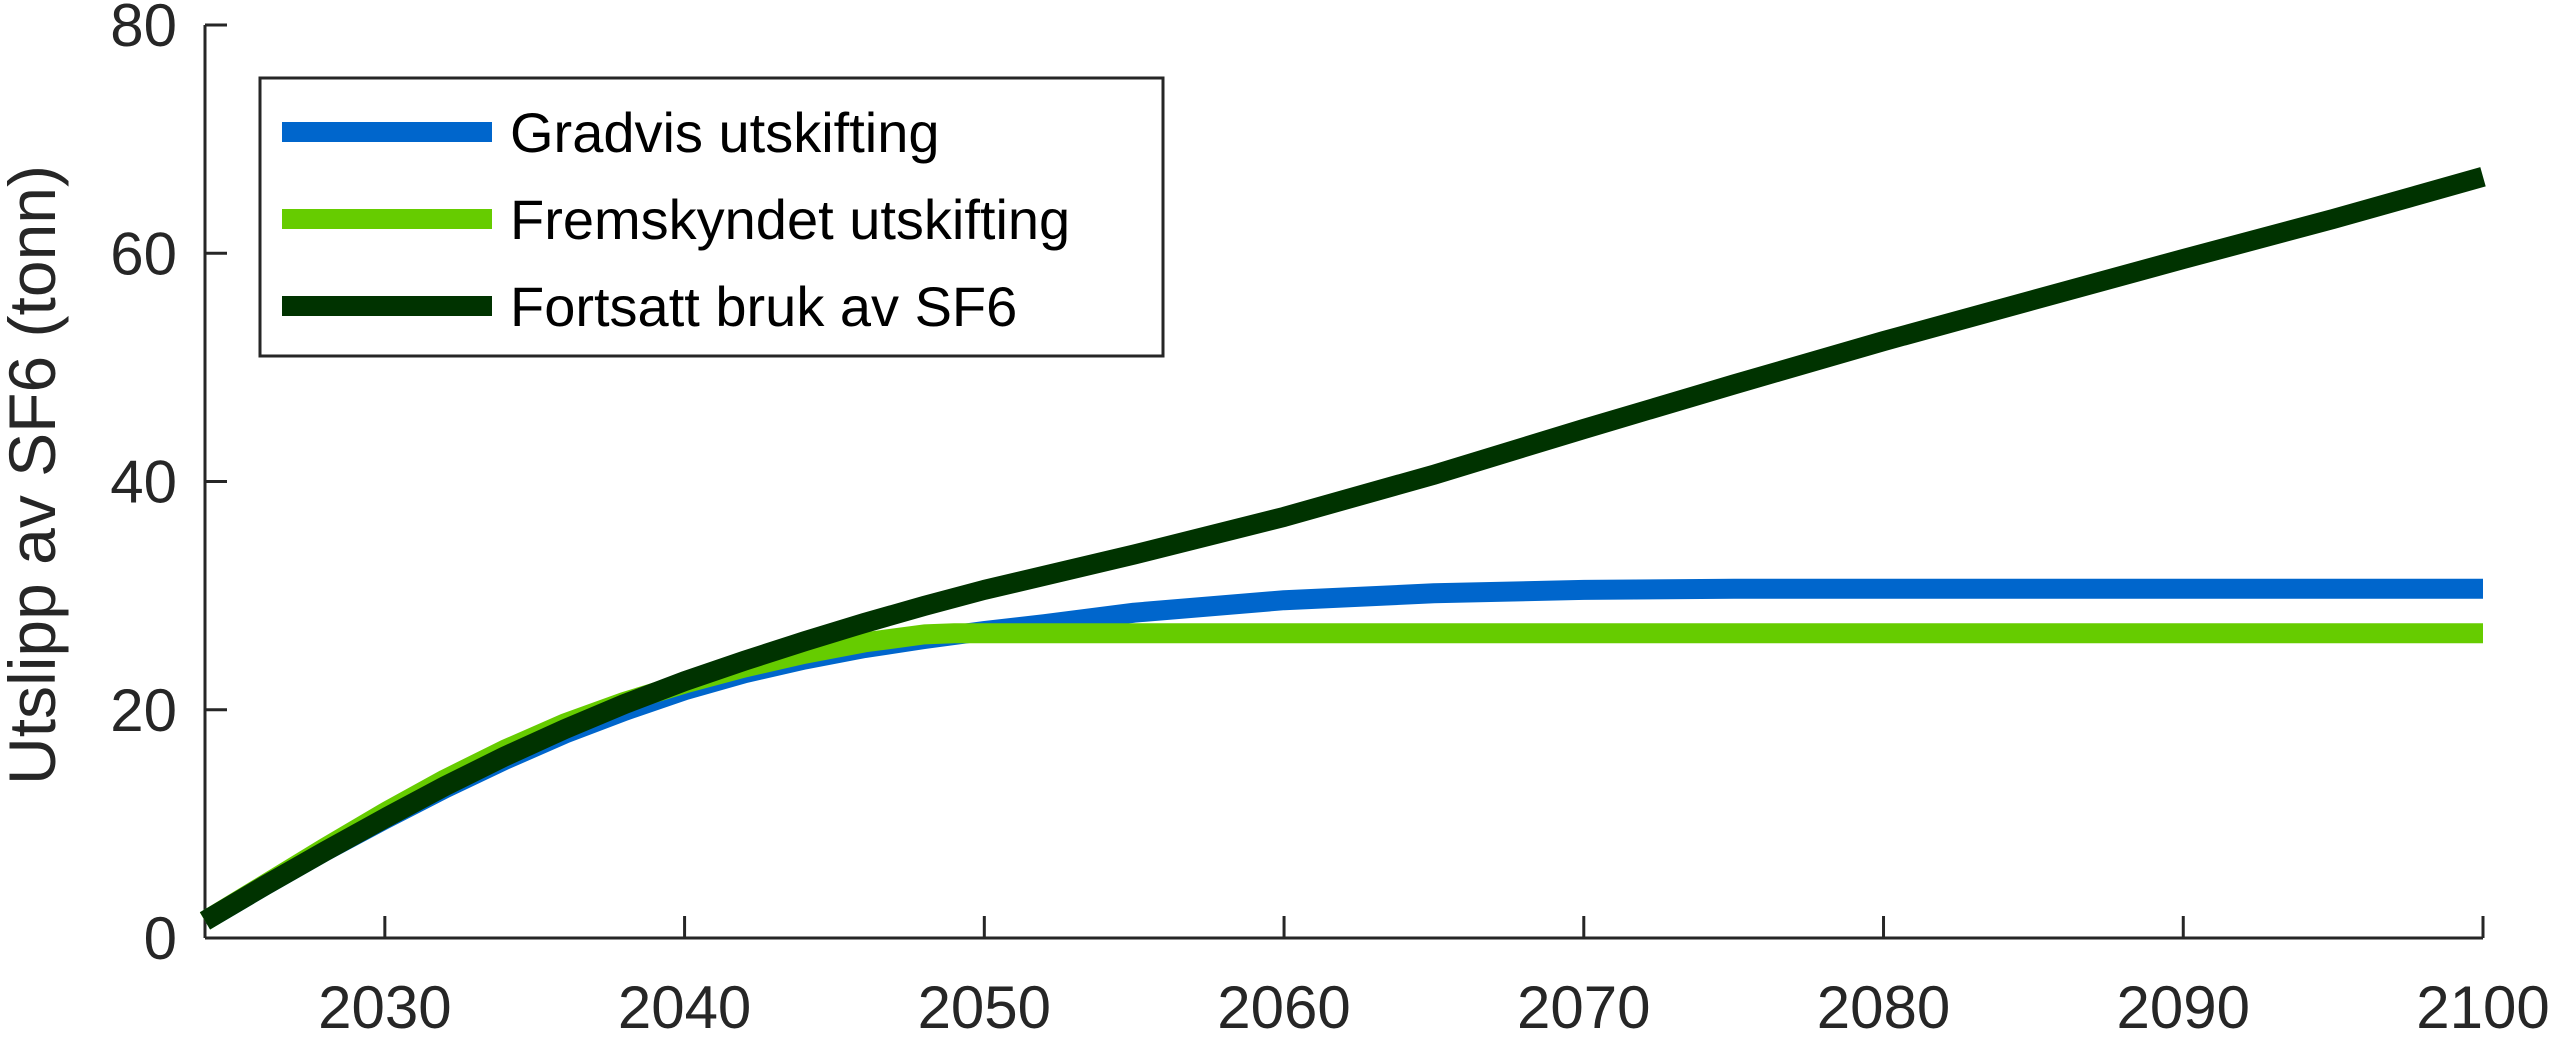 This screenshot has width=2560, height=1037. Describe the element at coordinates (1283, 1005) in the screenshot. I see `x-tick-label: 2060` at that location.